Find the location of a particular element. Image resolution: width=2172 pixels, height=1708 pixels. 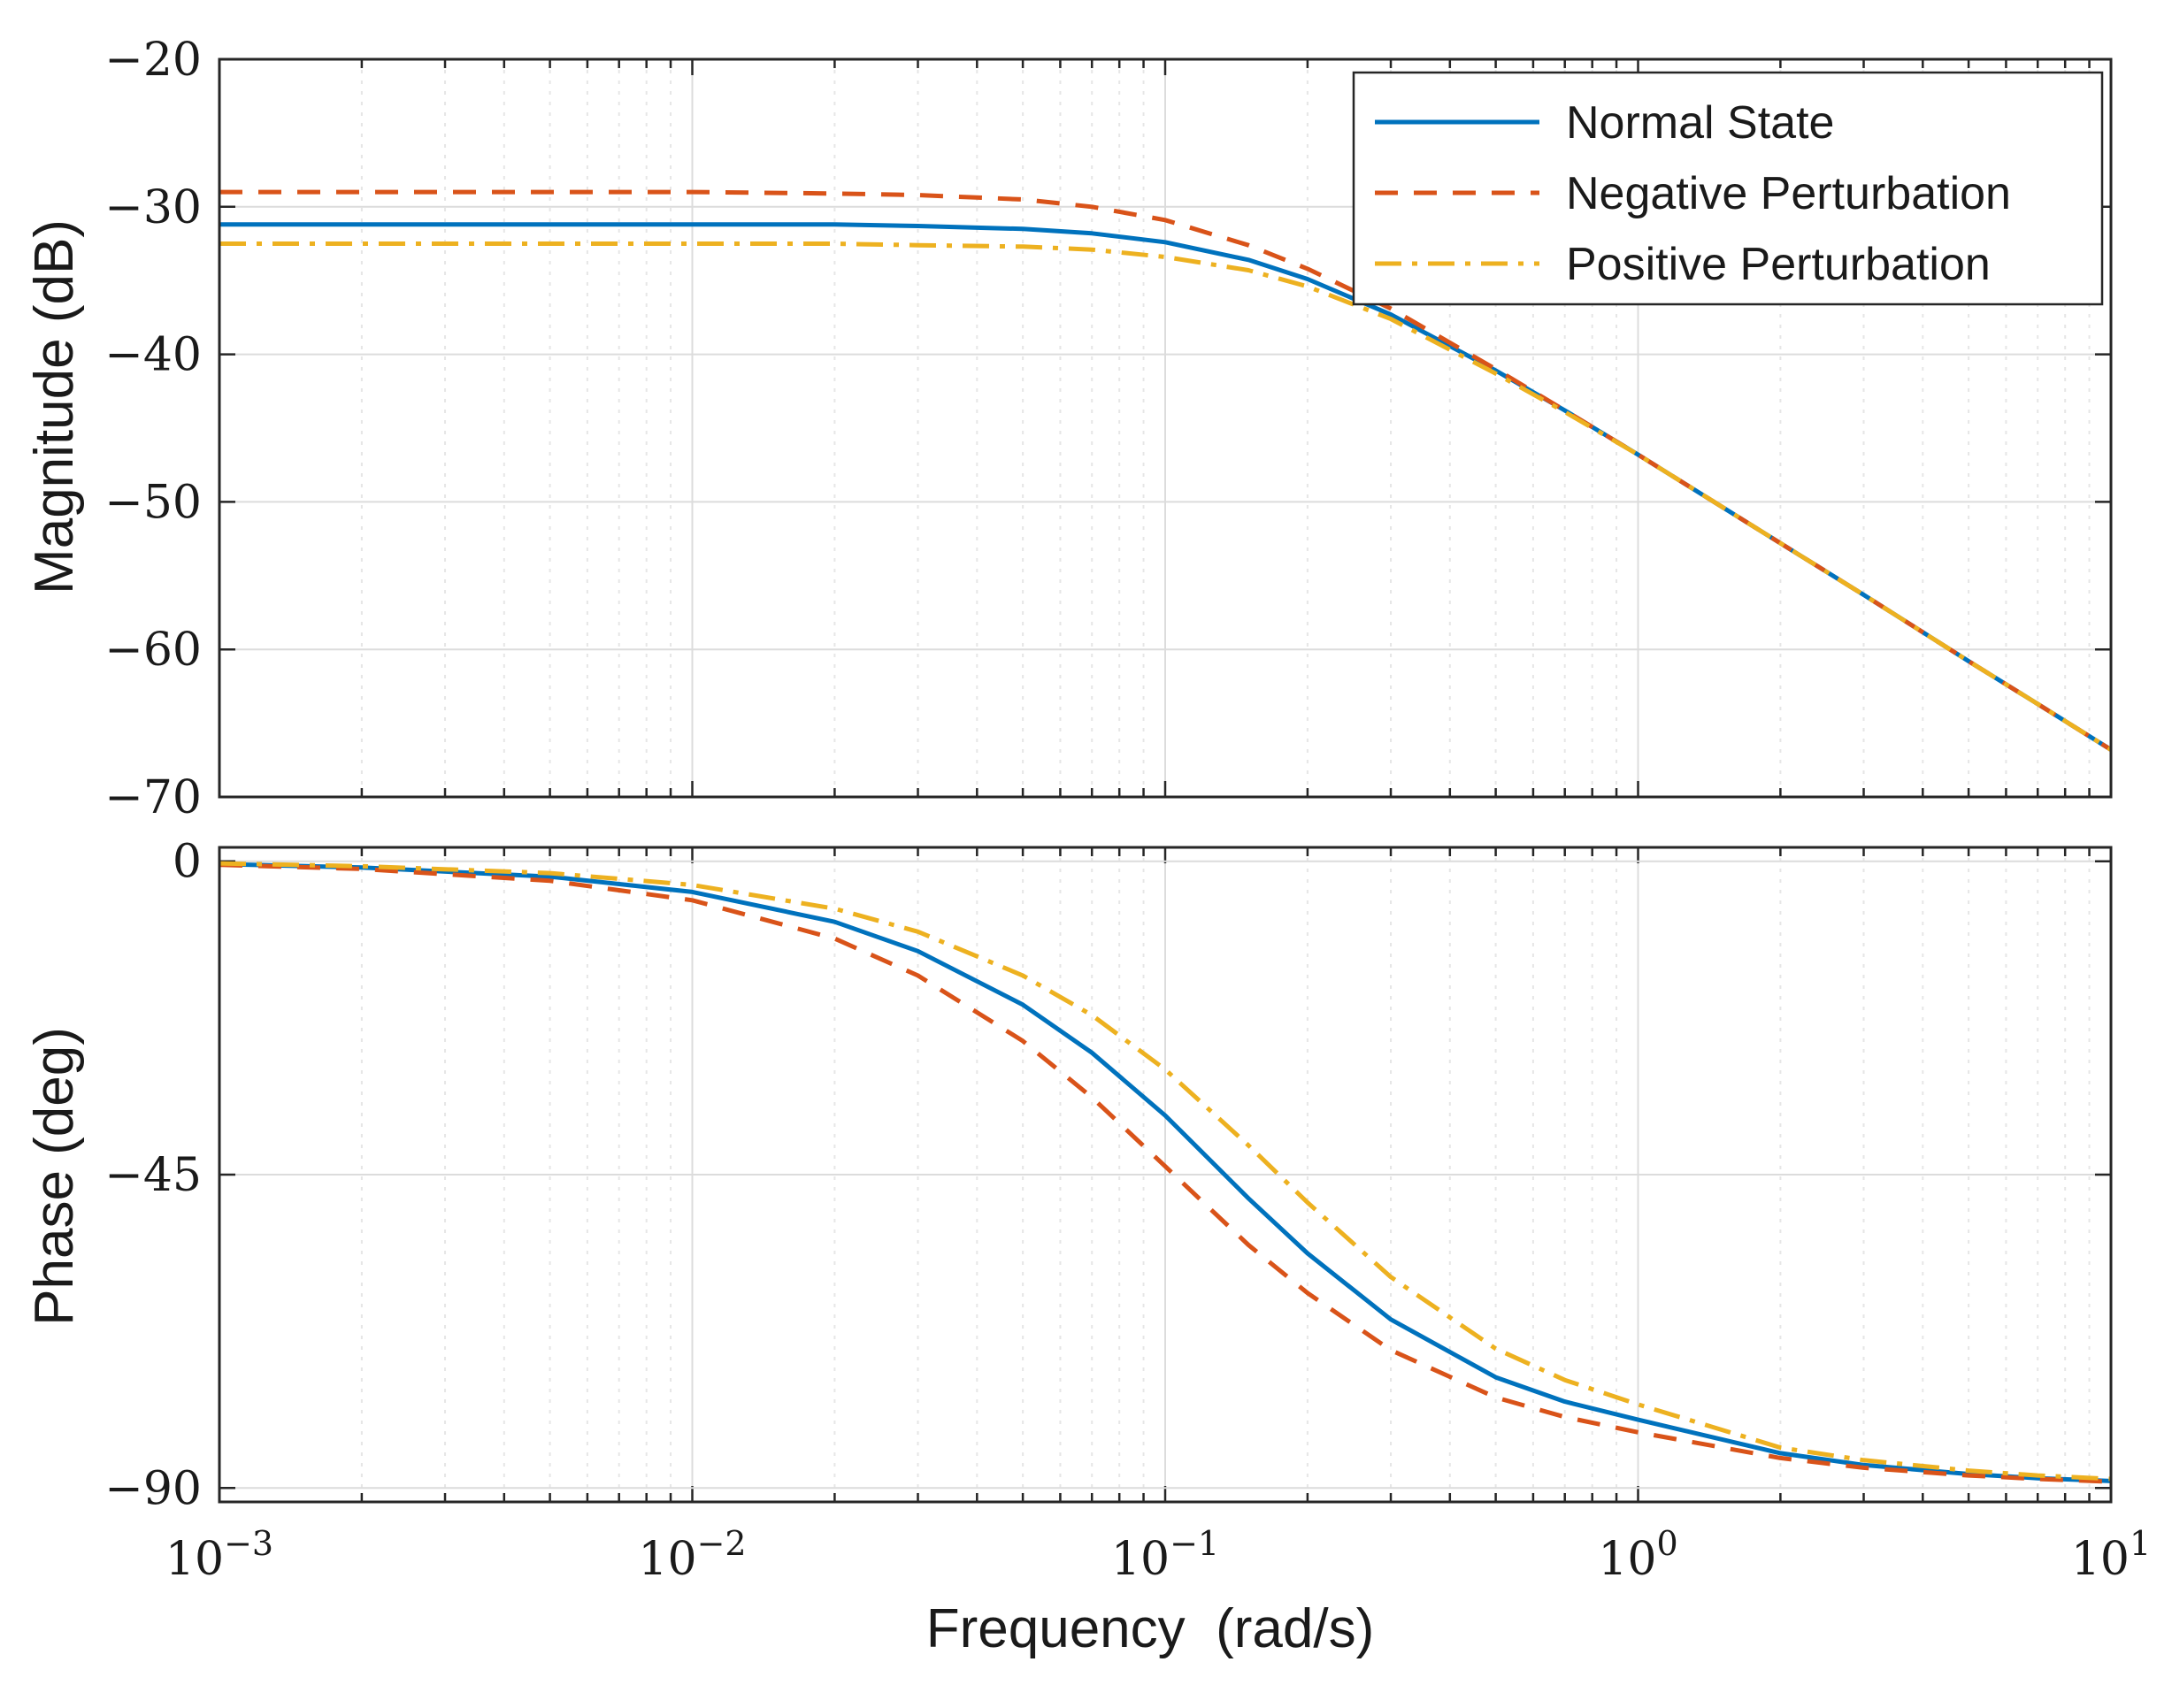

legend-entry-label: Positive Perturbation is located at coordinates (1778, 264).